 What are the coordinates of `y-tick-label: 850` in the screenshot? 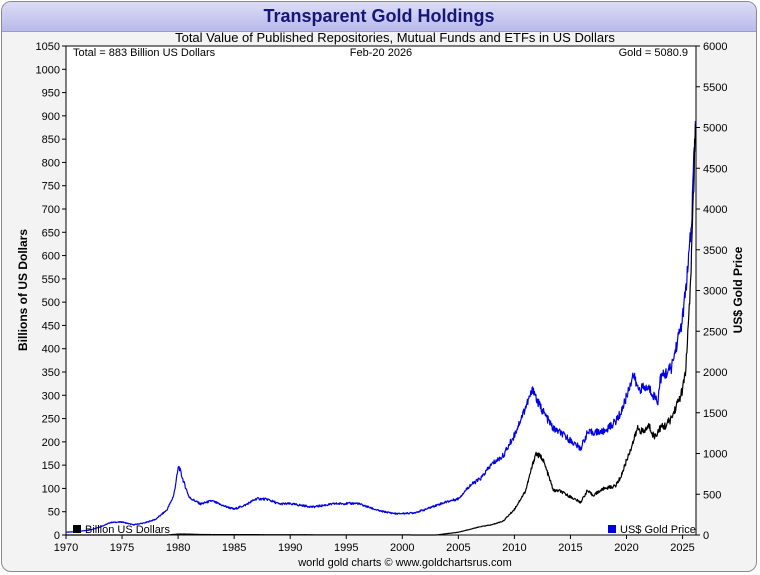 It's located at (51, 140).